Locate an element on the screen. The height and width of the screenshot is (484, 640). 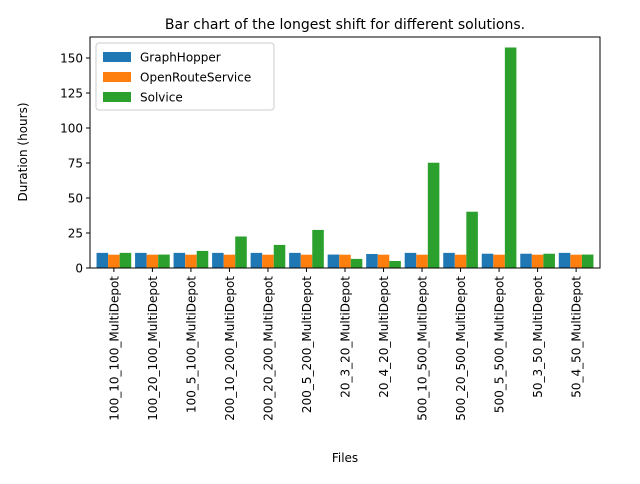
x-tick-label: 20_4_20_MultiDepot is located at coordinates (384, 337).